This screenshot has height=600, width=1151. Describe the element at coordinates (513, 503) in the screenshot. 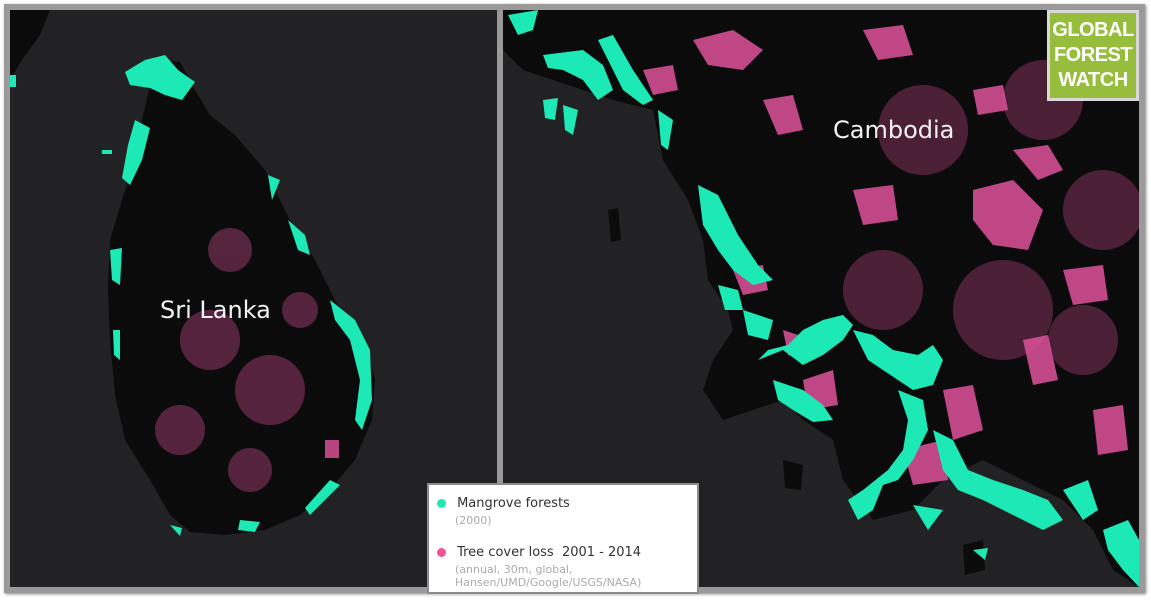

I see `legend-label: Mangrove forests` at that location.